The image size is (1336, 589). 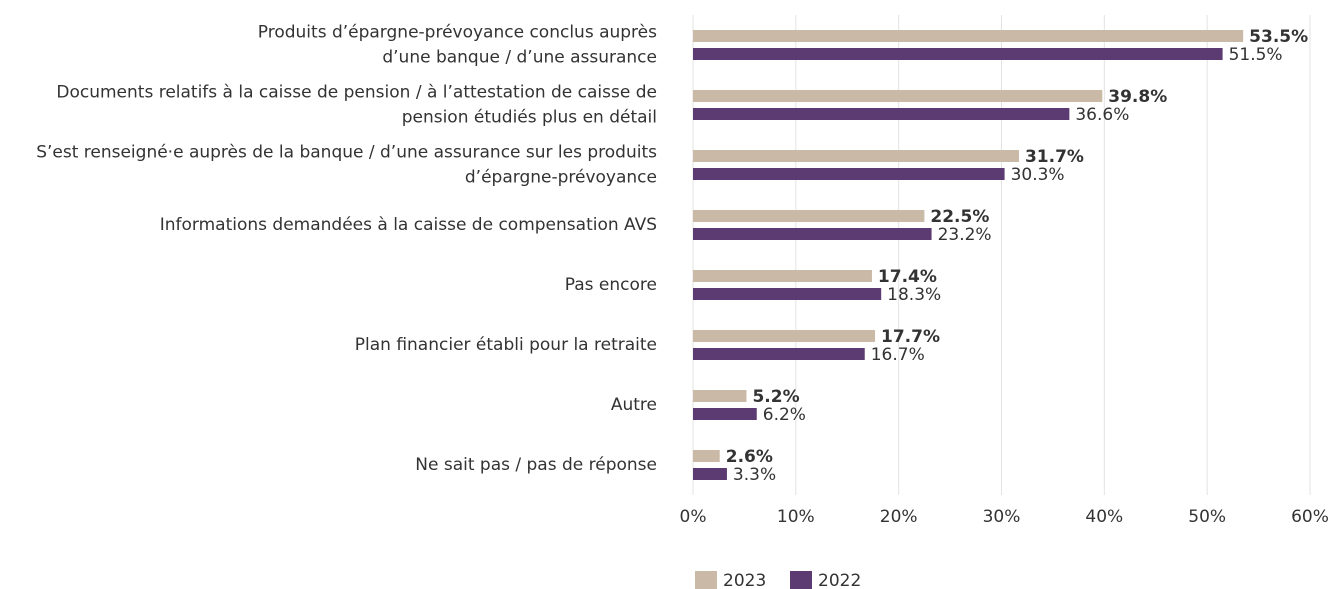 What do you see at coordinates (1102, 115) in the screenshot?
I see `value-label: 36.6%` at bounding box center [1102, 115].